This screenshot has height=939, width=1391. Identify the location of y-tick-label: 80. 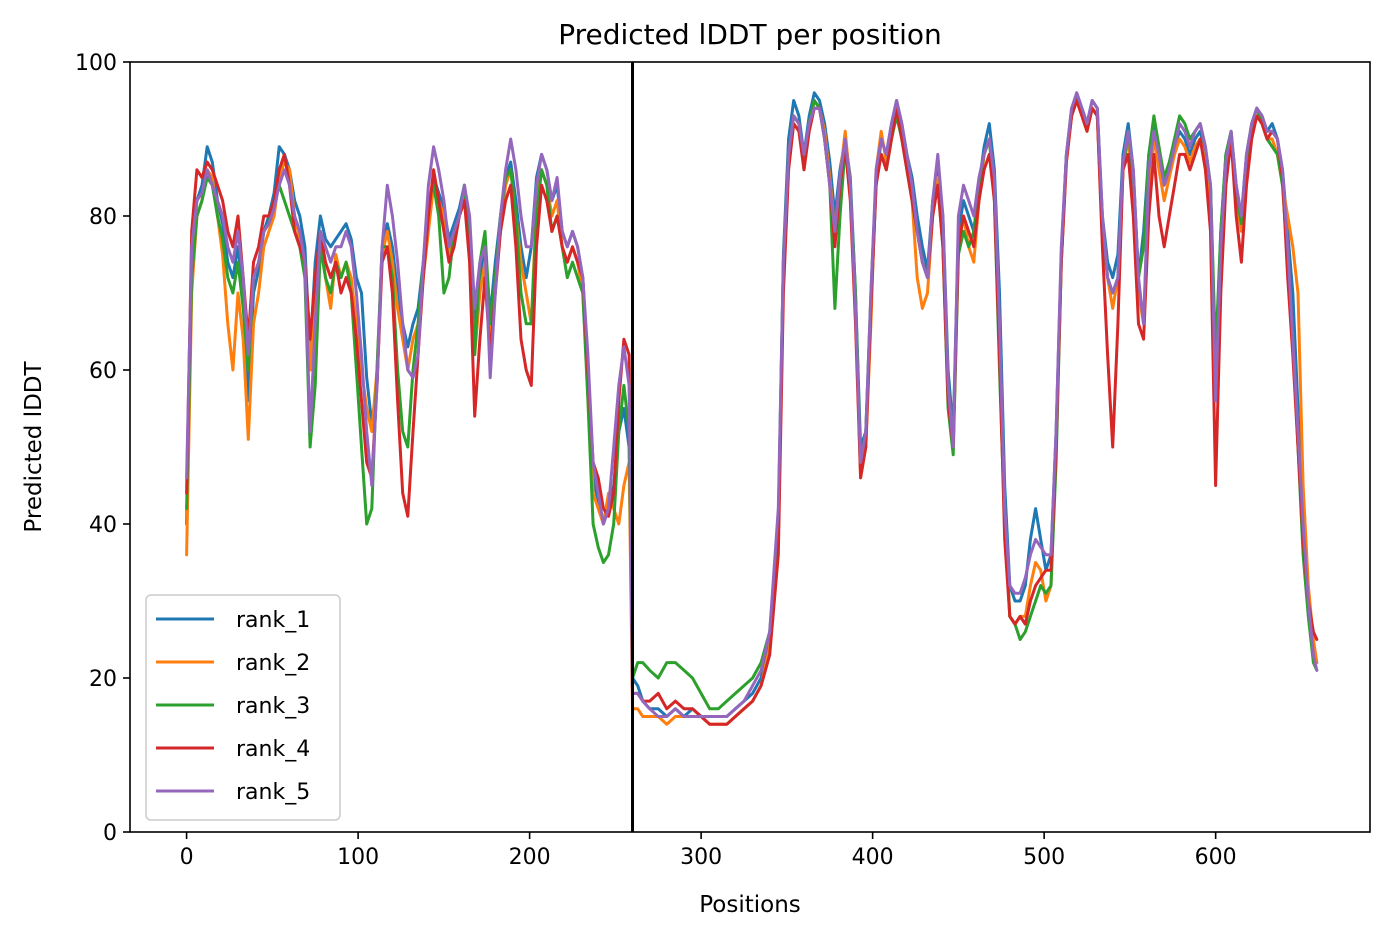
(103, 217).